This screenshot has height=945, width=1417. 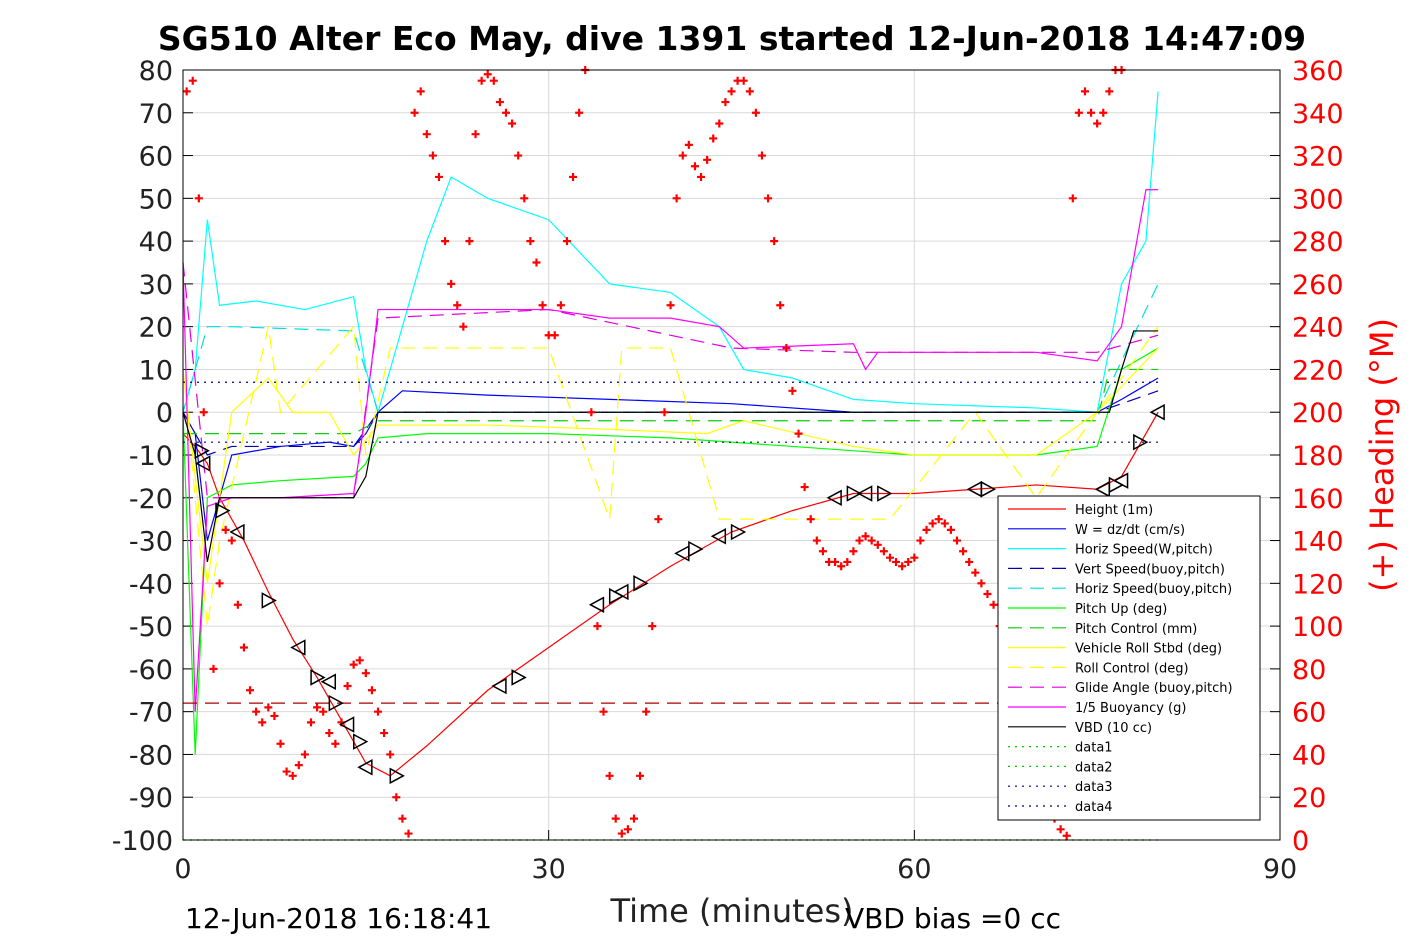 I want to click on y2-tick-label: 360, so click(x=1318, y=71).